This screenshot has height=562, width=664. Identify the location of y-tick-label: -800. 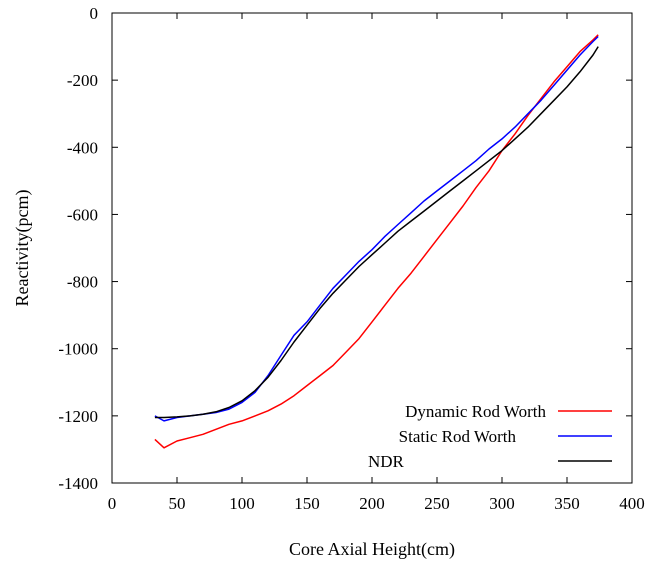
(82, 282).